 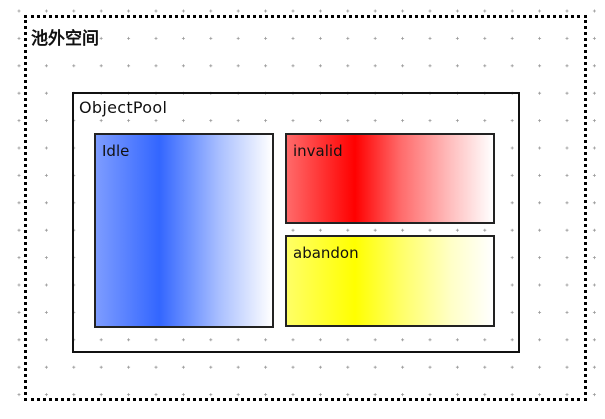 What do you see at coordinates (65, 39) in the screenshot?
I see `outer-space-label: 池外空间` at bounding box center [65, 39].